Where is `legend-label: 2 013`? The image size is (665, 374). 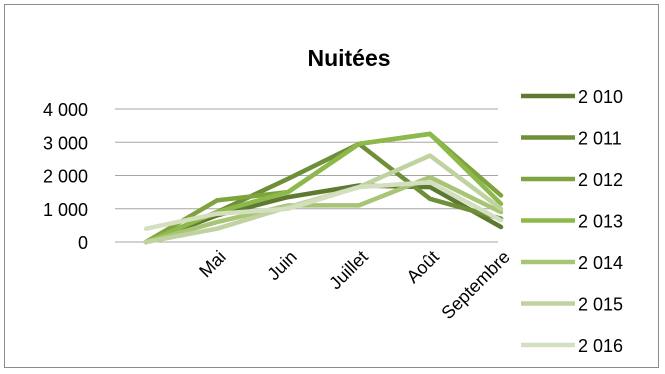
legend-label: 2 013 is located at coordinates (600, 222).